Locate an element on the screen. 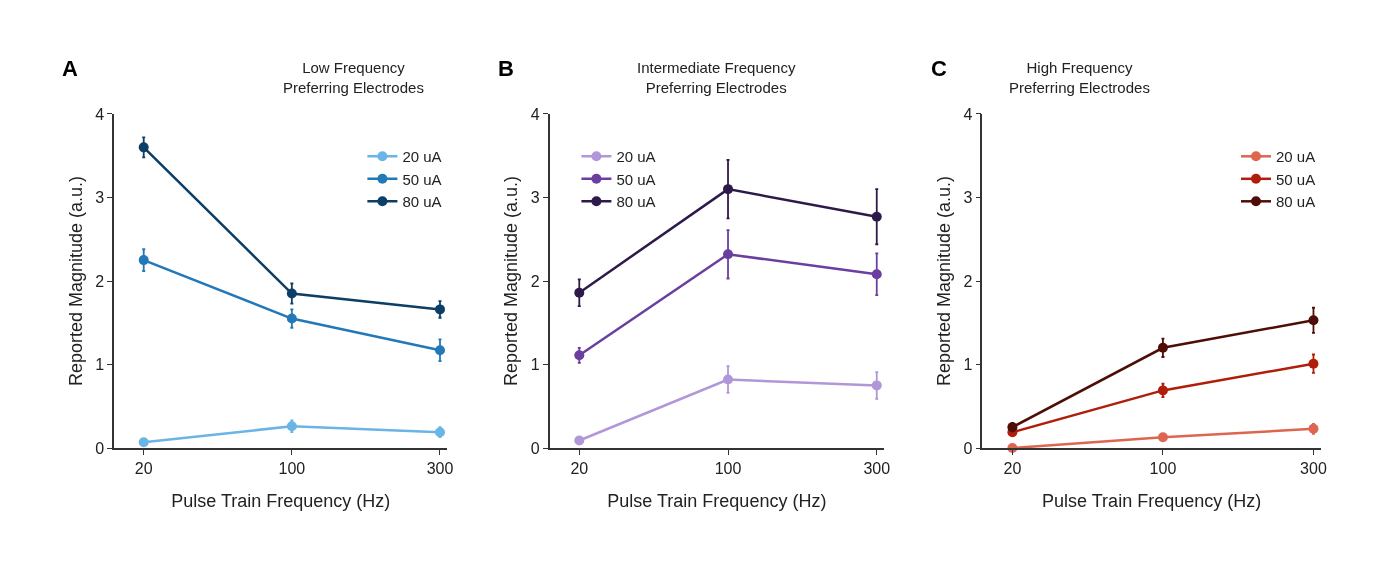 Image resolution: width=1384 pixels, height=562 pixels. chart-title: Intermediate Frequency Preferring Electrodes is located at coordinates (716, 77).